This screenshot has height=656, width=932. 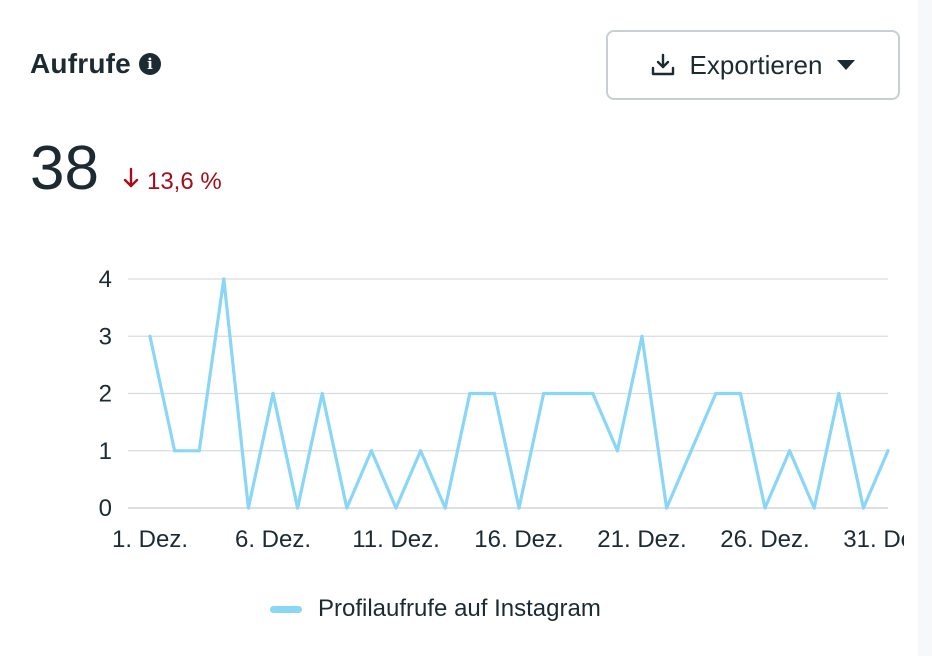 What do you see at coordinates (64, 168) in the screenshot?
I see `metric-value: 38` at bounding box center [64, 168].